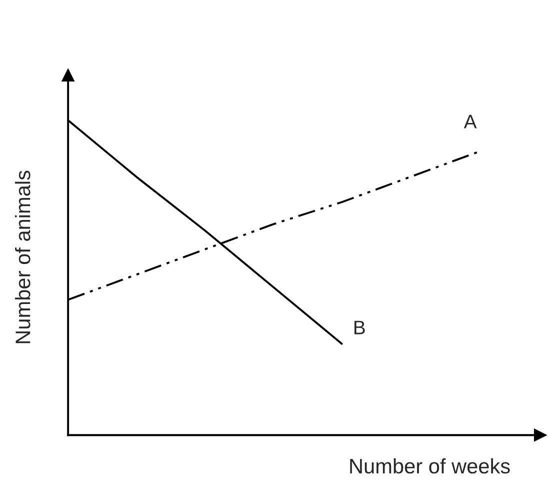 The width and height of the screenshot is (549, 495). Describe the element at coordinates (430, 466) in the screenshot. I see `x-axis-title: Number of weeks` at that location.